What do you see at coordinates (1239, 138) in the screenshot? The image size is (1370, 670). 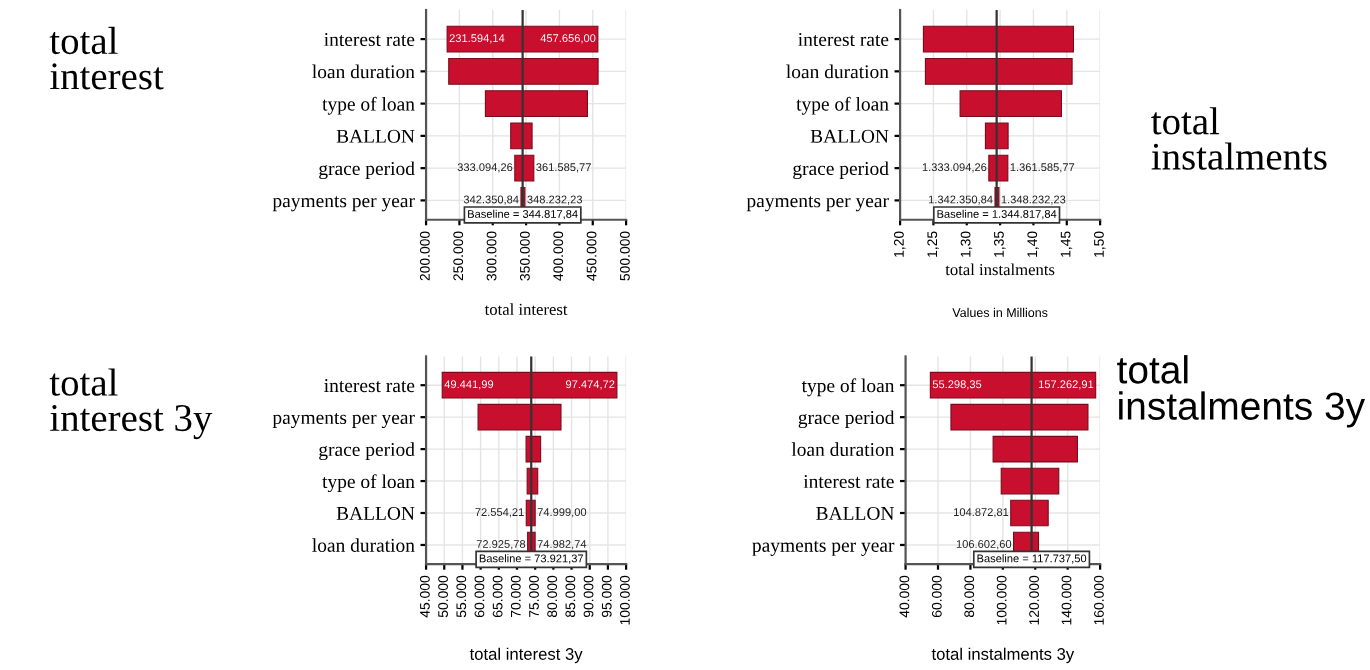 I see `x-axis-title: total instalments` at bounding box center [1239, 138].